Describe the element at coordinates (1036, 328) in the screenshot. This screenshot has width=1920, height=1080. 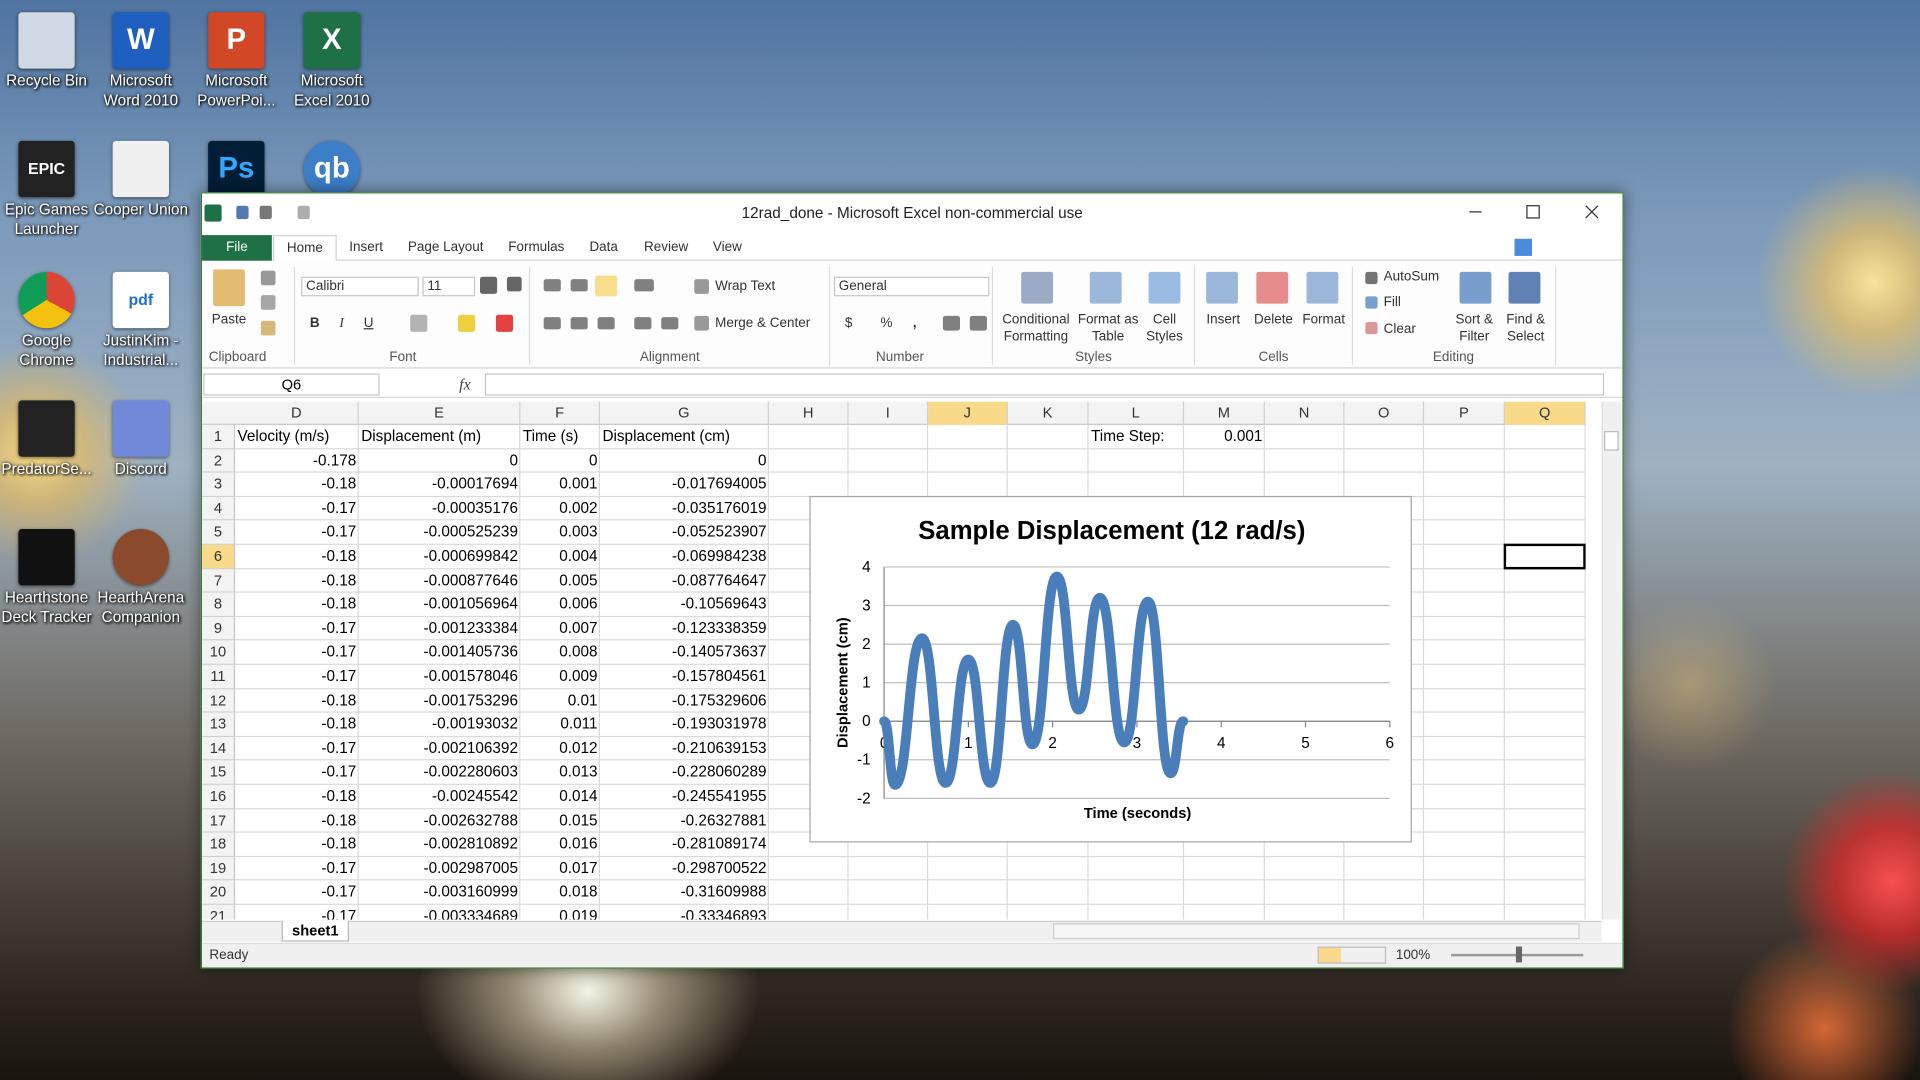
I see `ribbon-conditional-formatting: Conditional Formatting` at that location.